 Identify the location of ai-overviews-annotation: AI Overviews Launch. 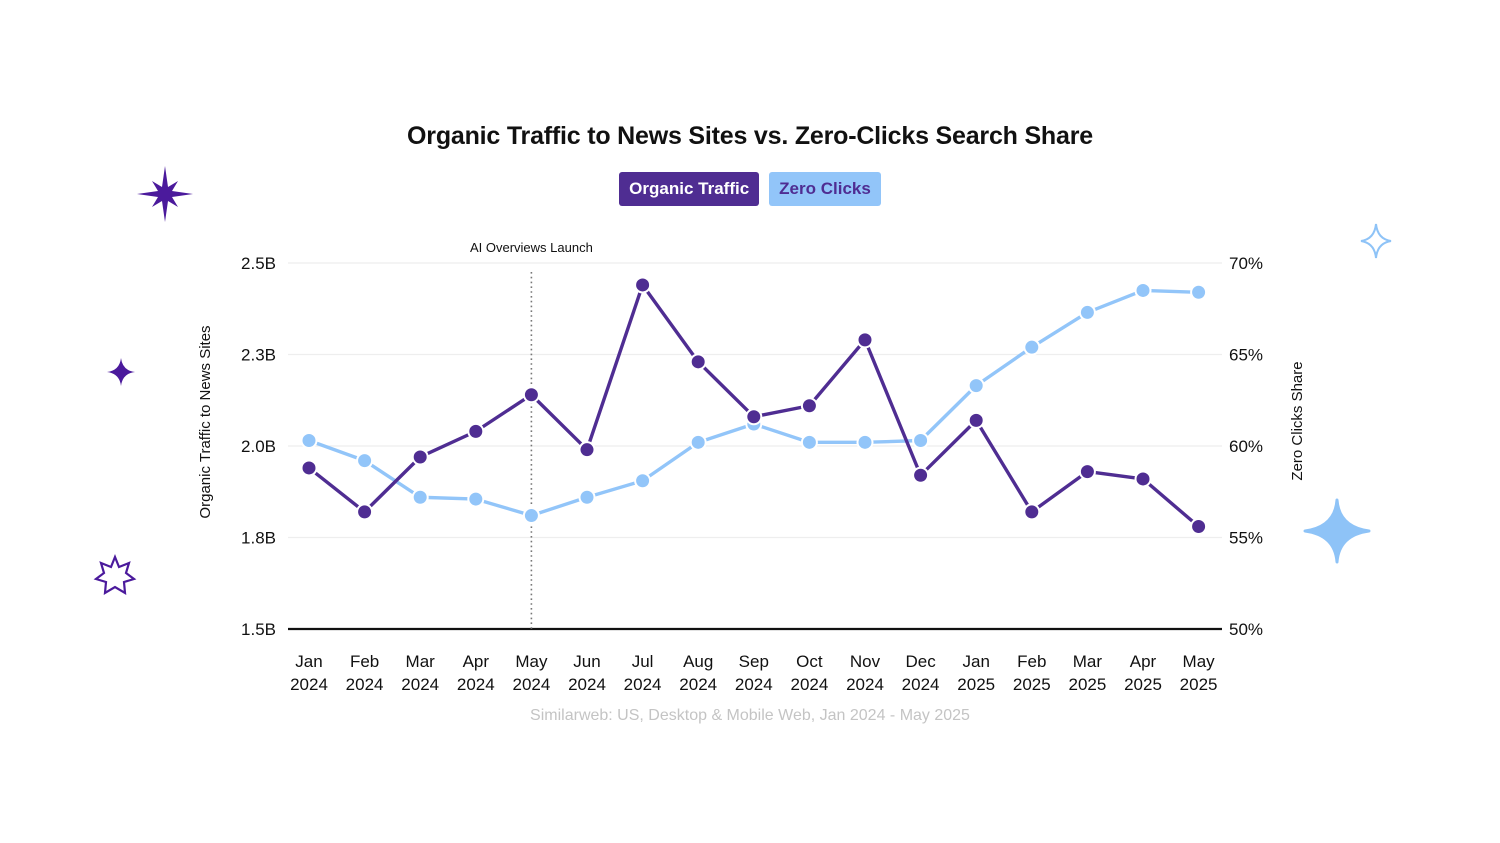
(531, 434).